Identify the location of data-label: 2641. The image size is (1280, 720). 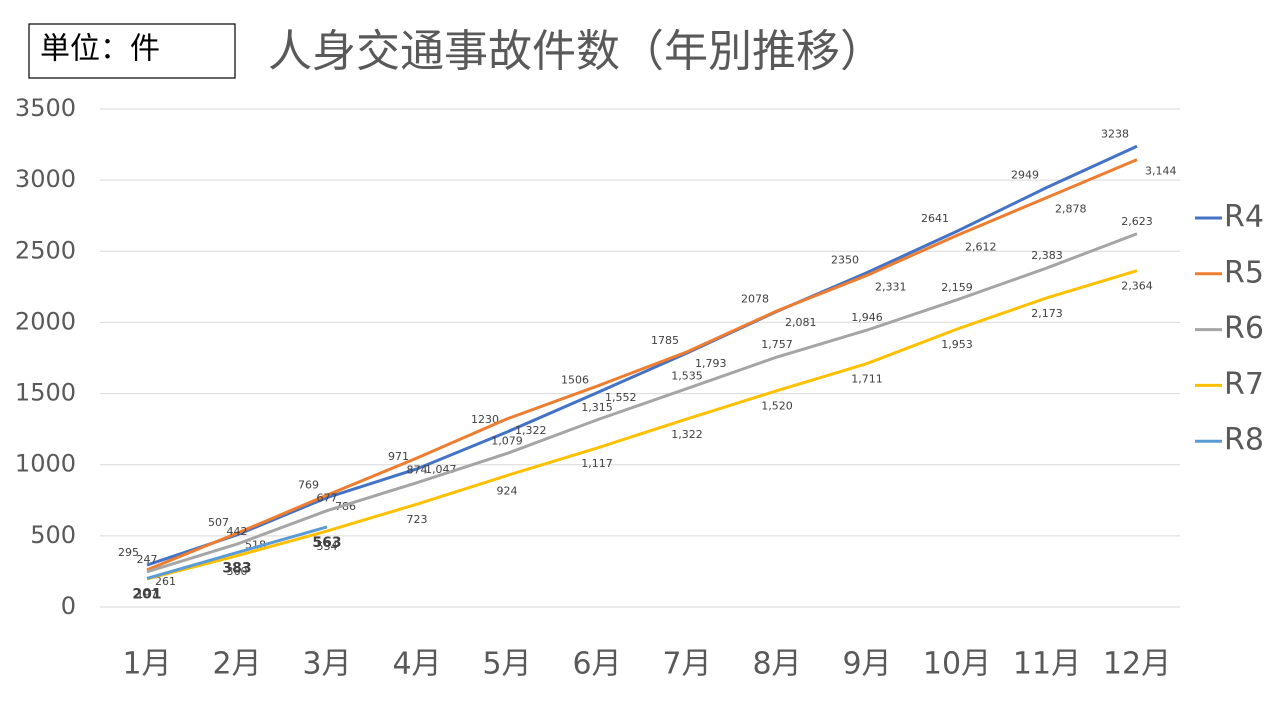
(935, 218).